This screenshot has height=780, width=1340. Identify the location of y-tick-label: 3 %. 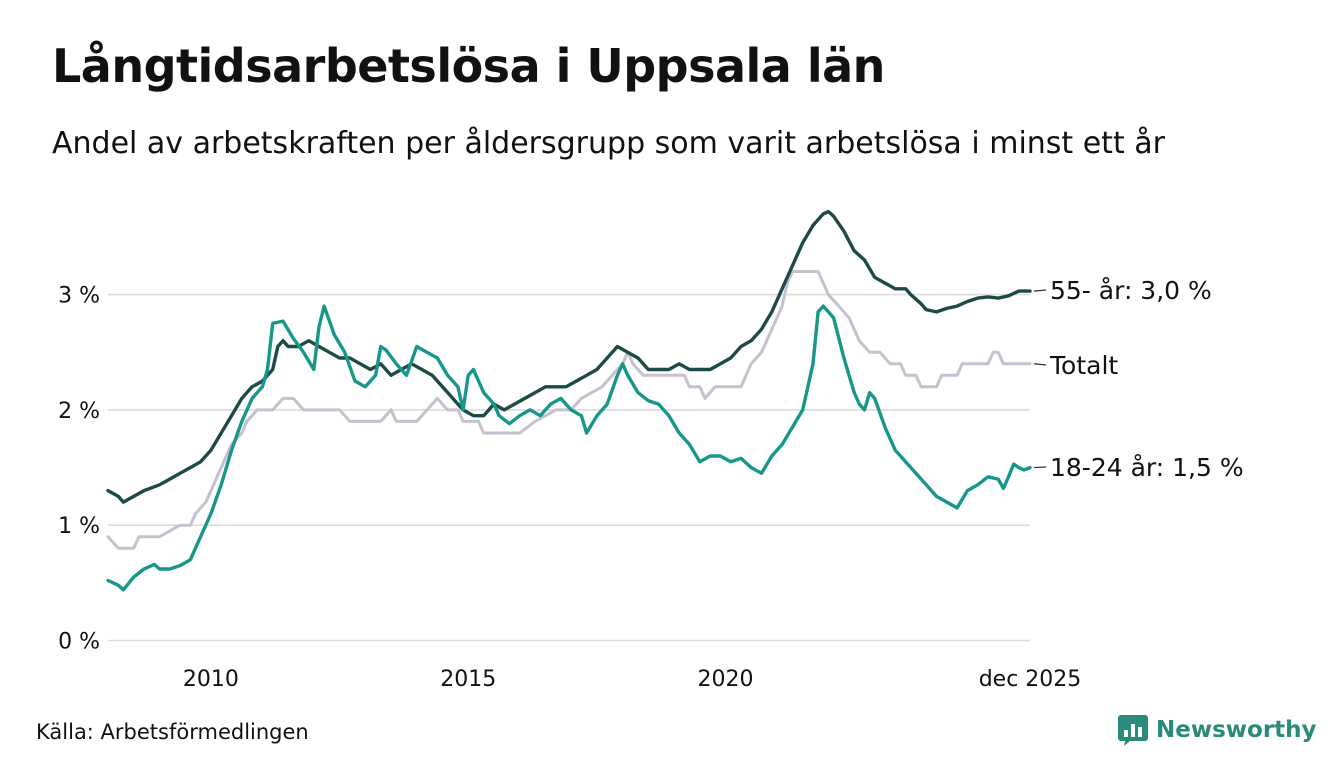
(79, 296).